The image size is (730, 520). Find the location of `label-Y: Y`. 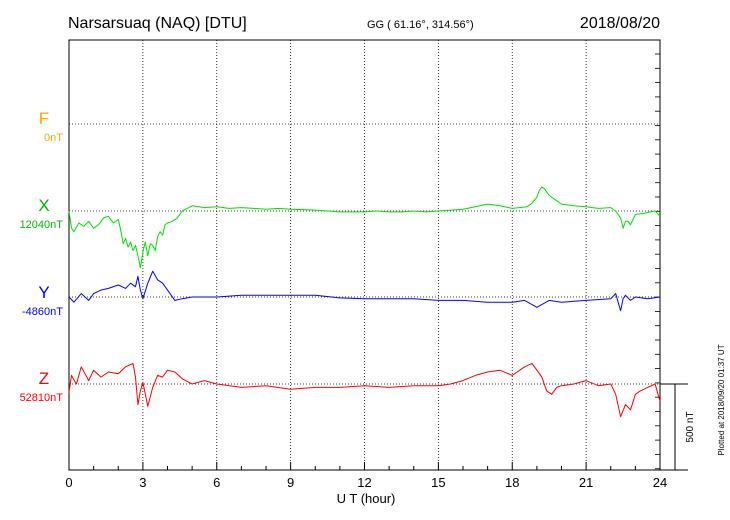

label-Y: Y is located at coordinates (43, 292).